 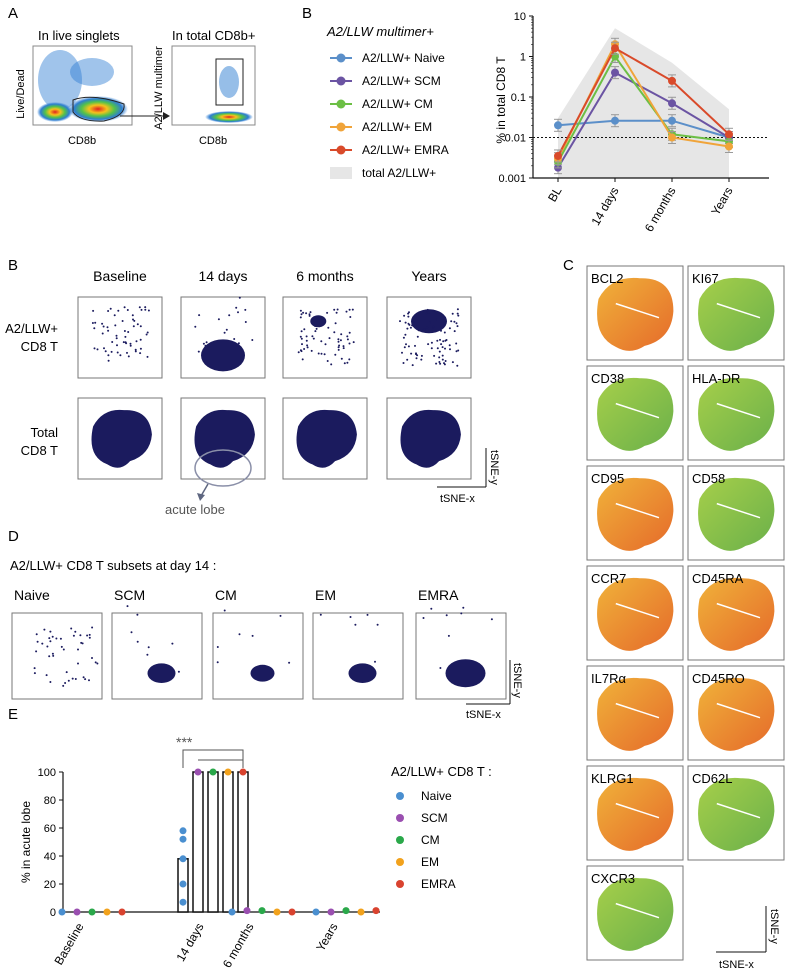 What do you see at coordinates (607, 478) in the screenshot?
I see `marker-label: CD95` at bounding box center [607, 478].